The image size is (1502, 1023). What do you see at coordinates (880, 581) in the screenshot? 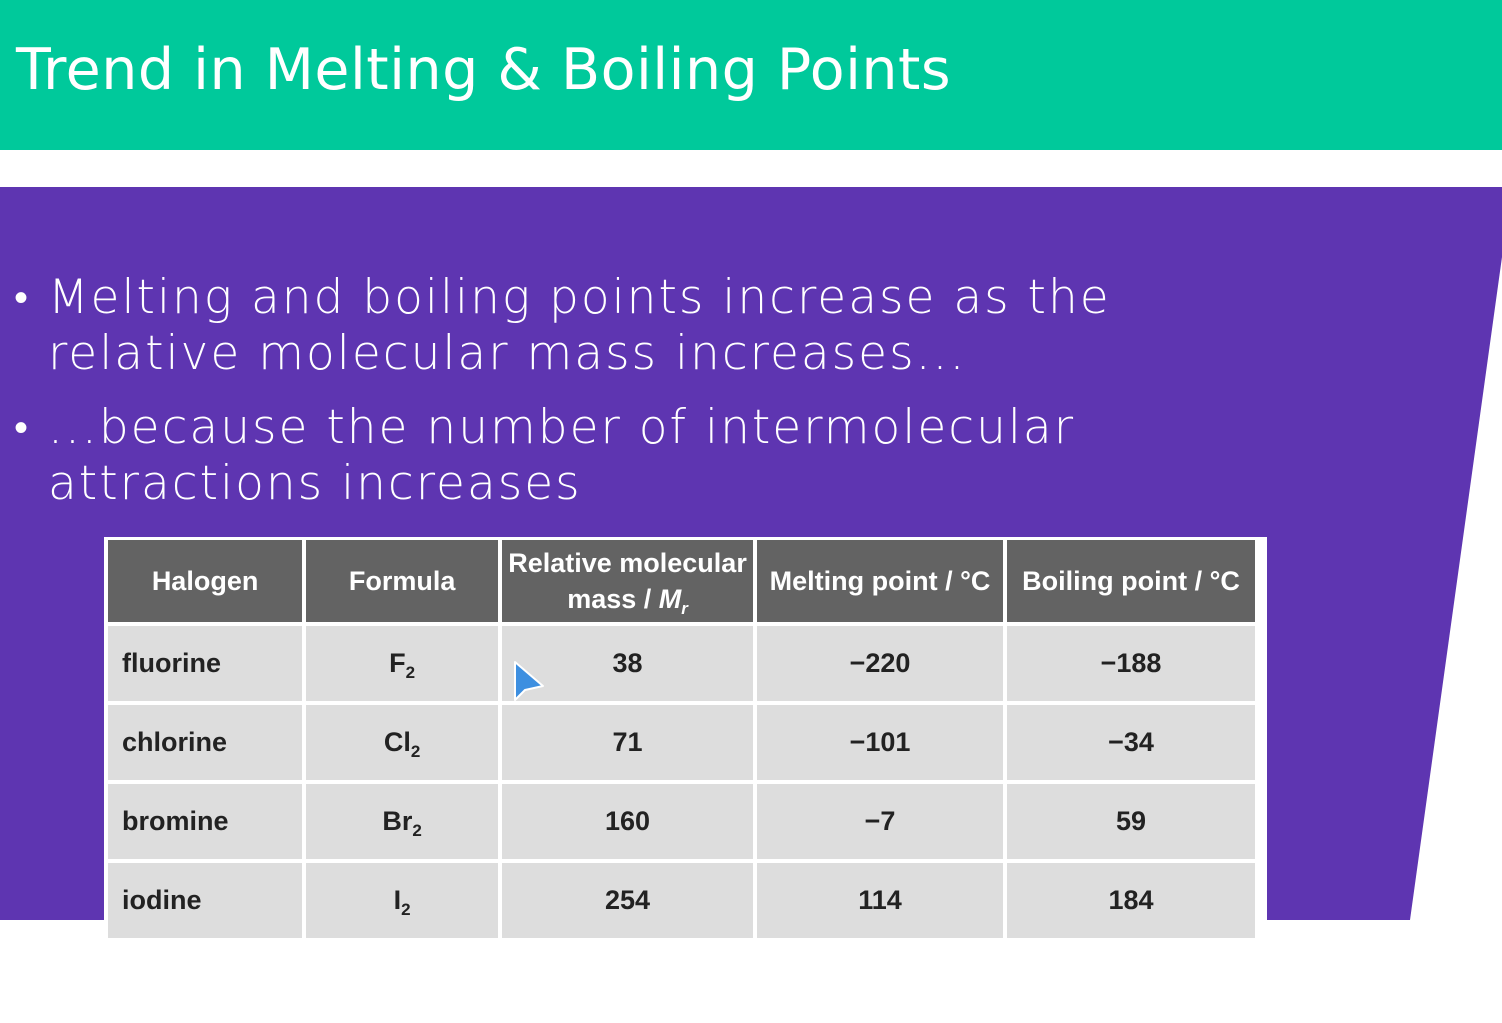
I see `header-melting-point: Melting point / °C` at bounding box center [880, 581].